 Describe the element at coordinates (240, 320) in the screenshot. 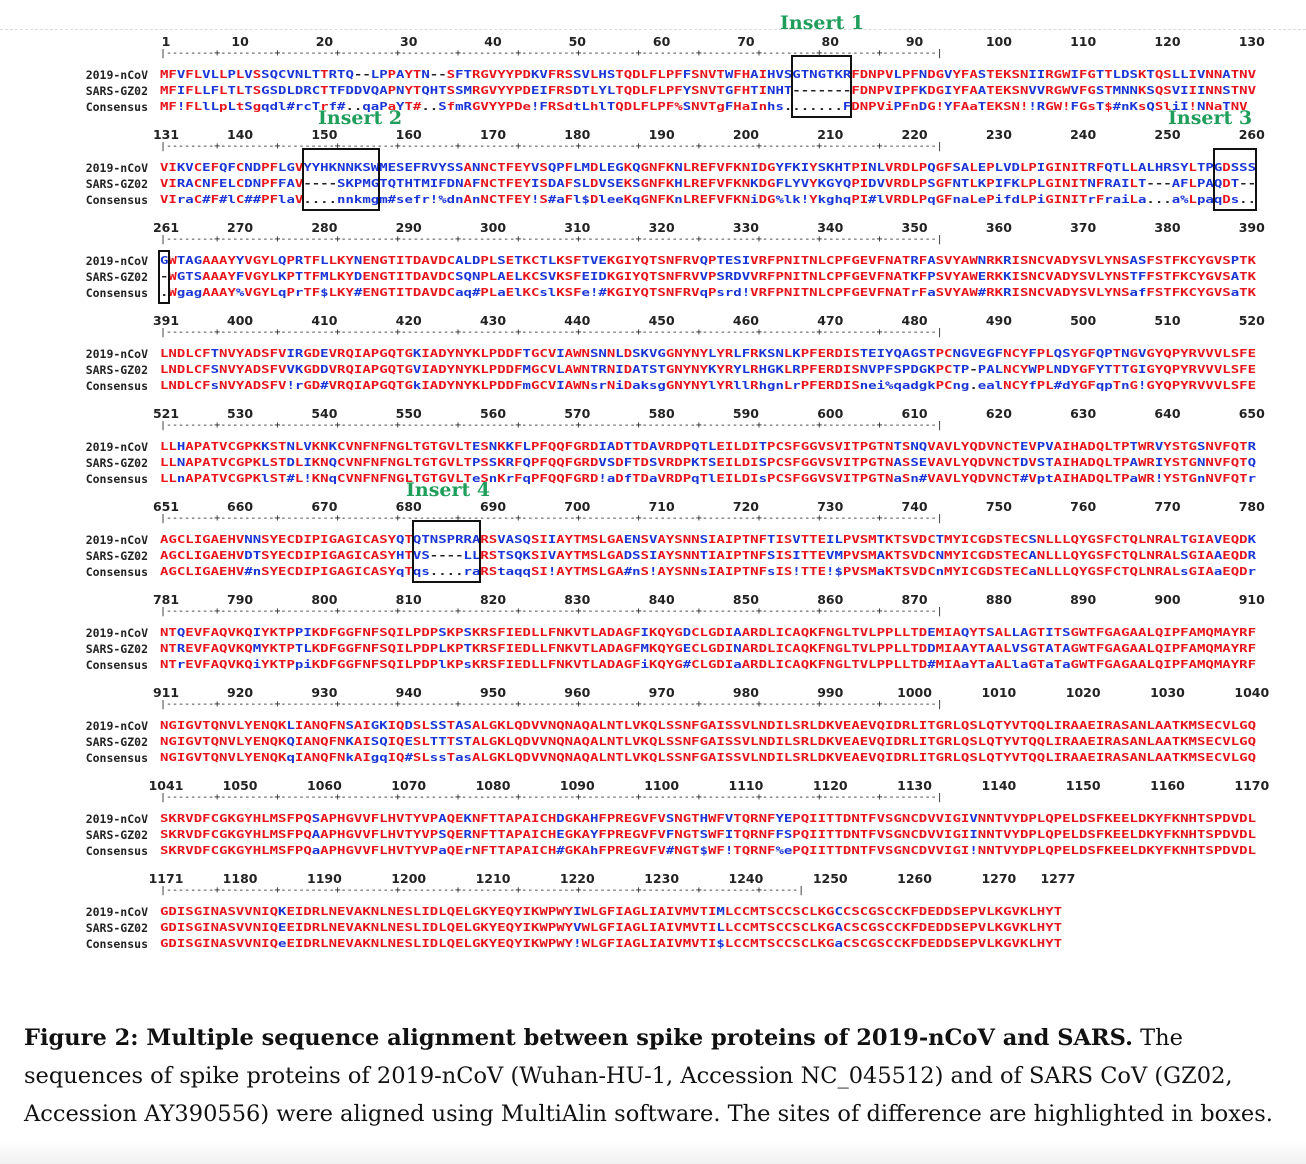

I see `ruler-tick-label: 400` at that location.